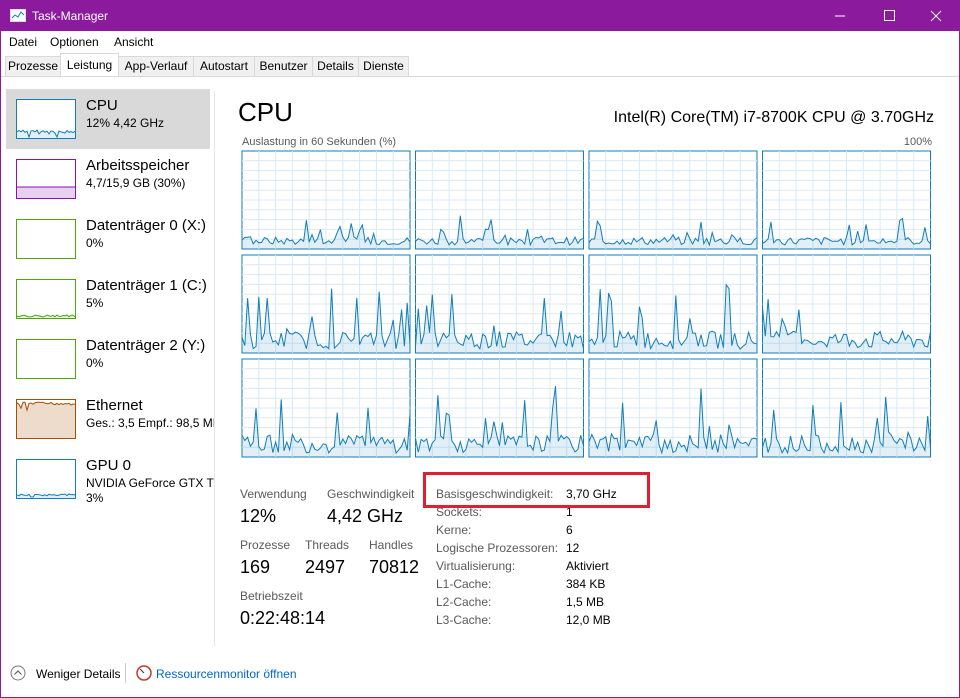 This screenshot has height=698, width=960. Describe the element at coordinates (394, 567) in the screenshot. I see `stat-value: 70812` at that location.